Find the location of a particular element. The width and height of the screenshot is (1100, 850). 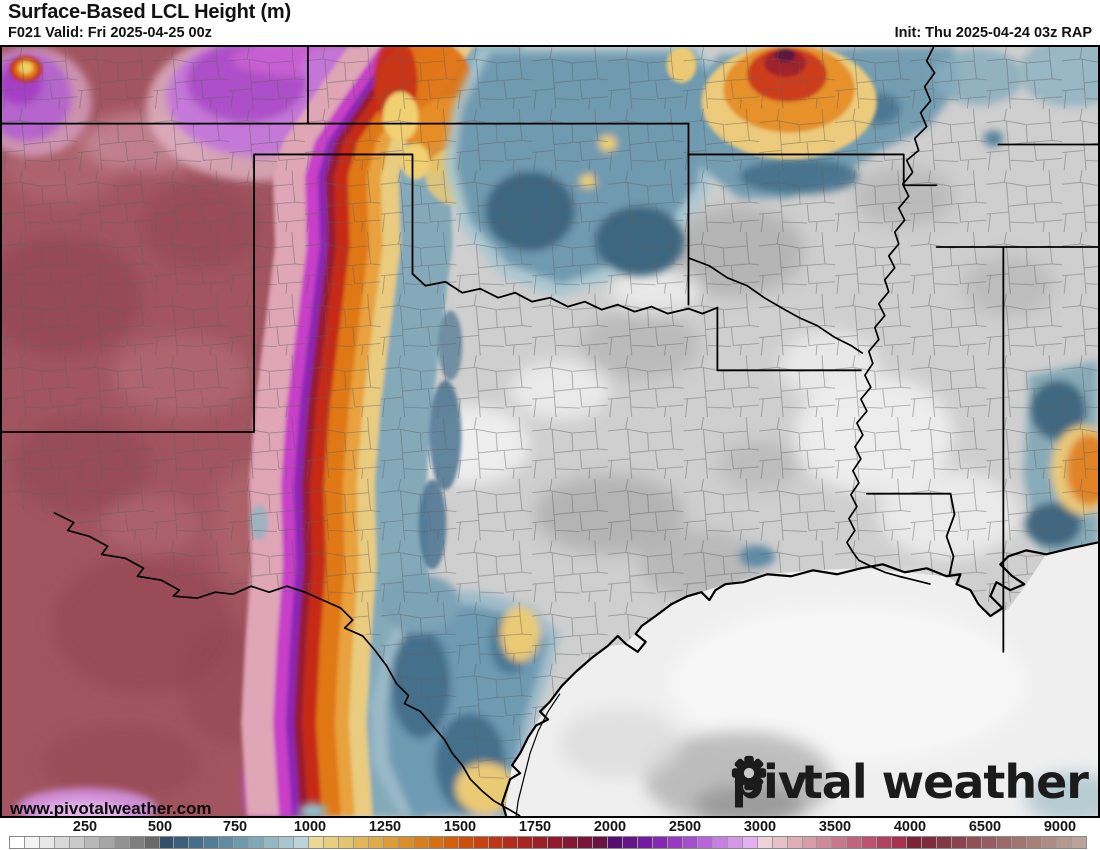

colorbar-tick-500: 500 is located at coordinates (160, 827).